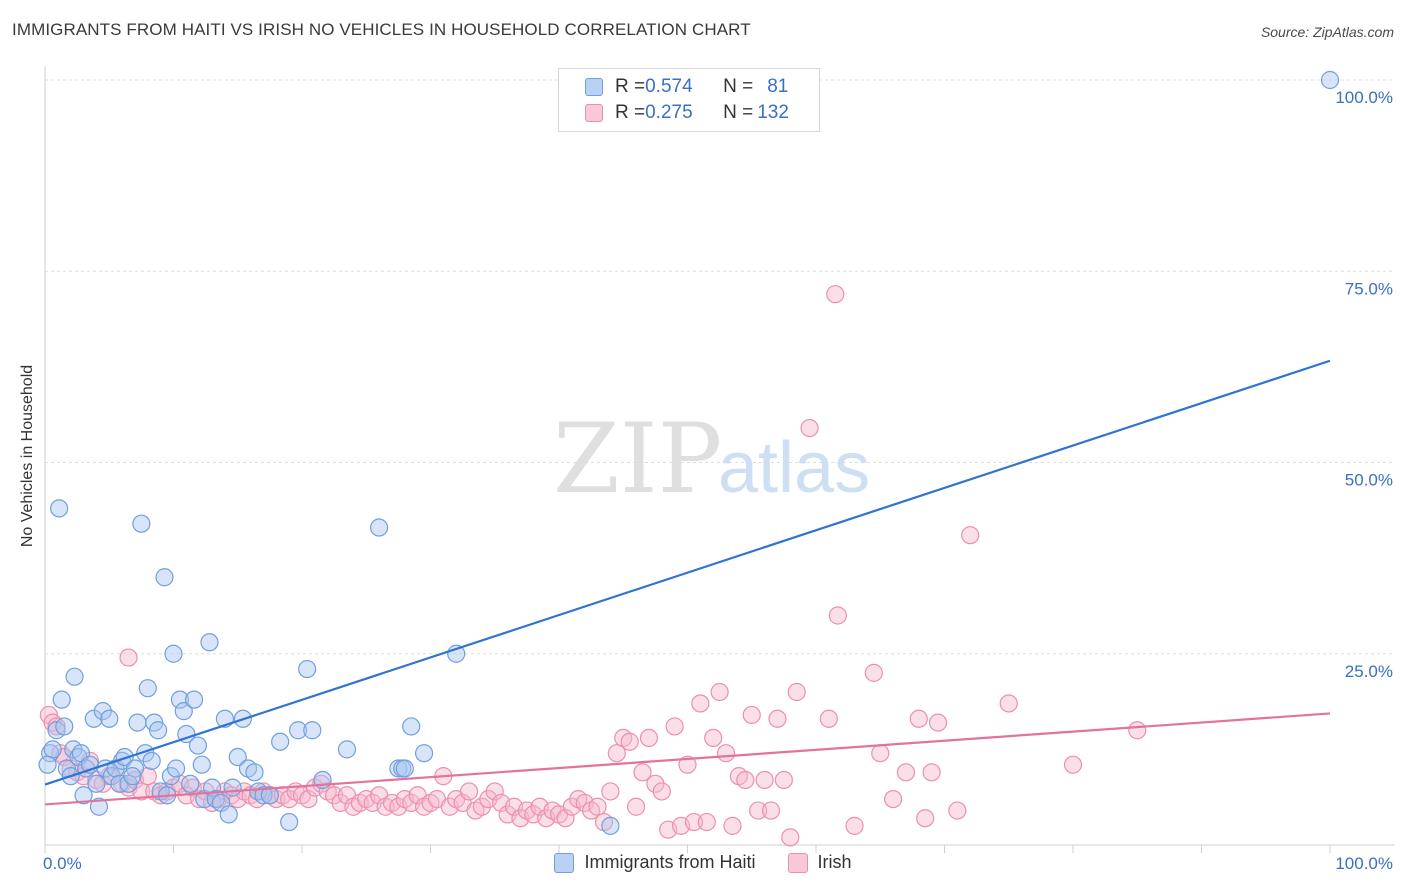 The image size is (1406, 892). I want to click on series-legend: Immigrants from Haiti Irish, so click(703, 862).